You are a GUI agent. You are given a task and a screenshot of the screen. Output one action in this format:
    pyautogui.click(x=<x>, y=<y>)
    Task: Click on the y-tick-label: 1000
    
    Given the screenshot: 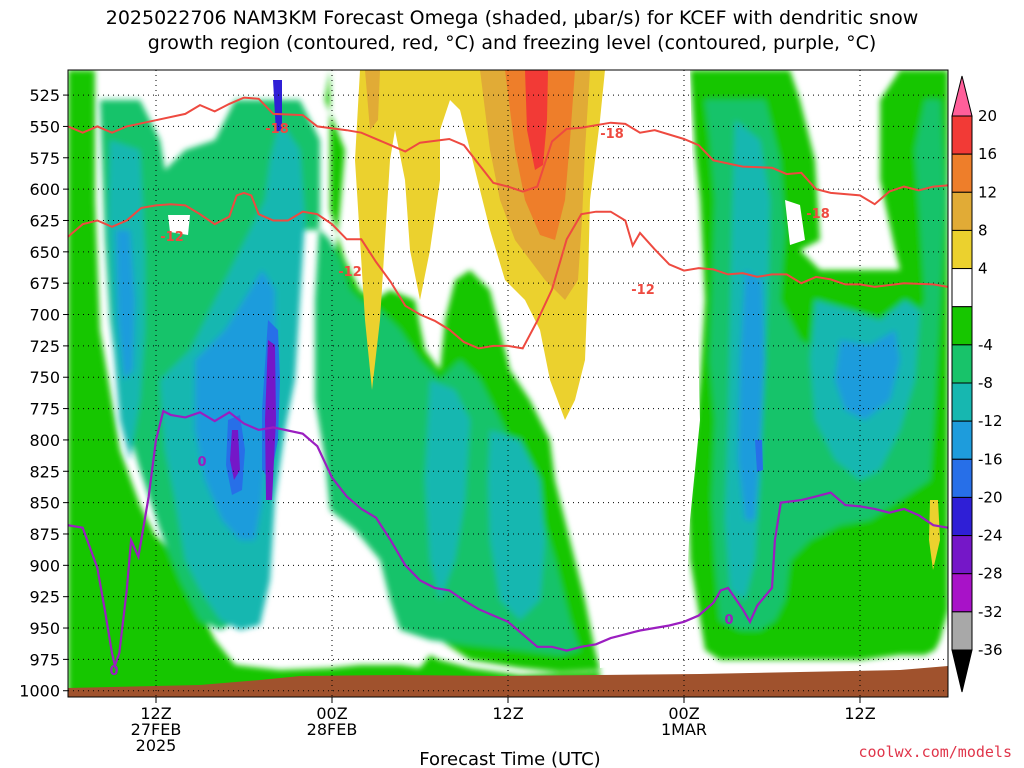 What is the action you would take?
    pyautogui.click(x=39, y=691)
    